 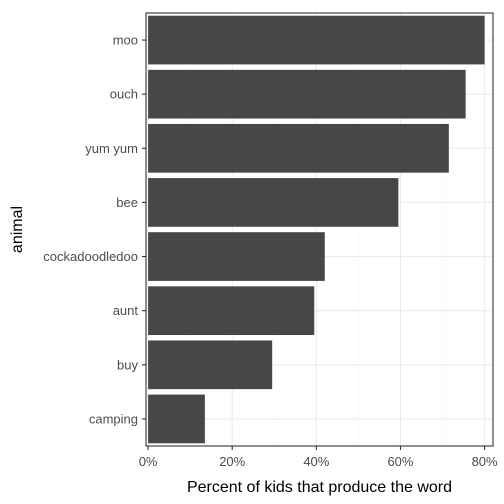 I want to click on bar-camping, so click(x=176, y=419).